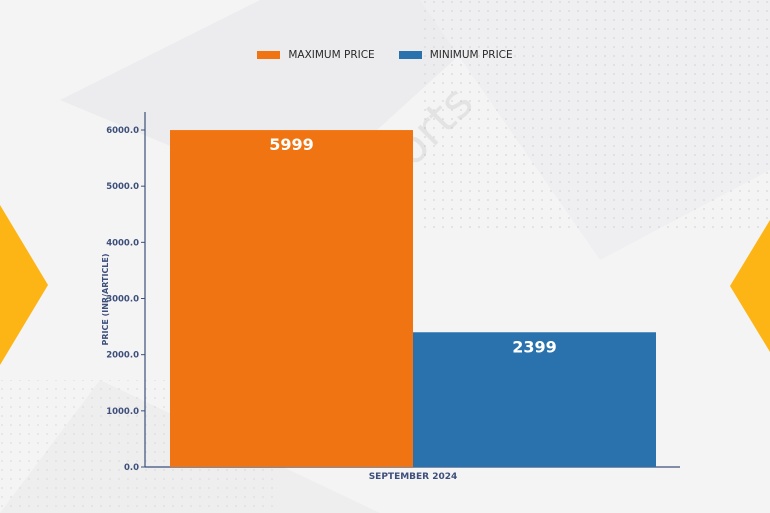 This screenshot has width=770, height=513. Describe the element at coordinates (122, 356) in the screenshot. I see `y-tick-label: 2000.0` at that location.